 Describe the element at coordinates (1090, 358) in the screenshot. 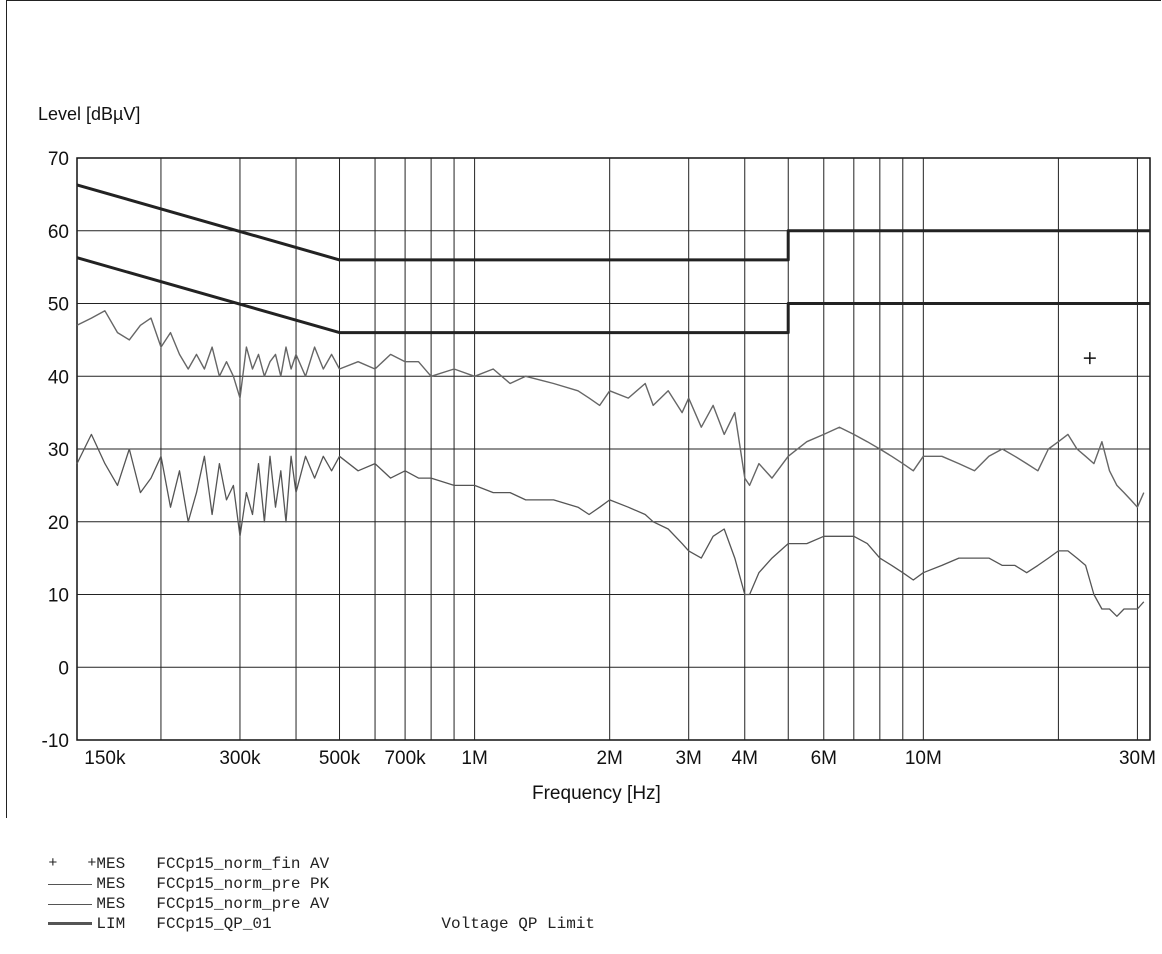

I see `final-av-marker` at that location.